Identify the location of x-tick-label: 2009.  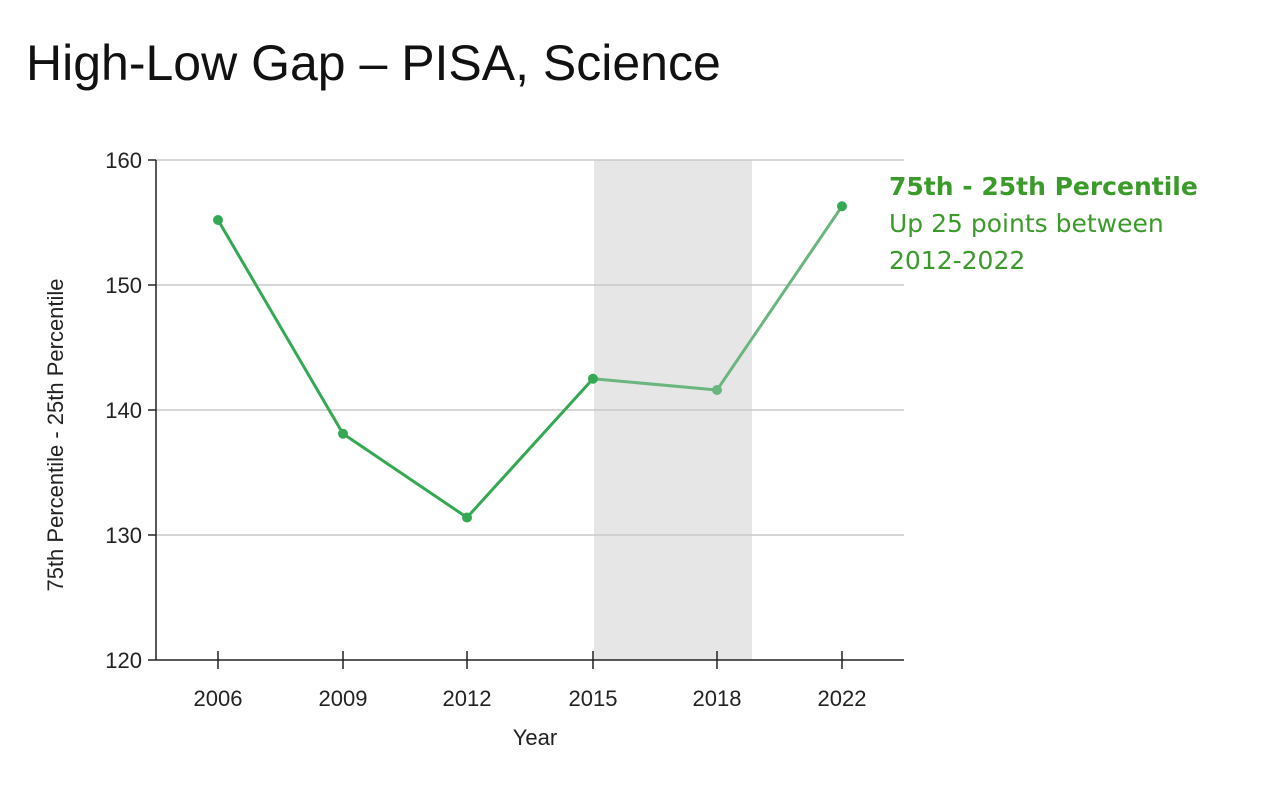
(343, 698).